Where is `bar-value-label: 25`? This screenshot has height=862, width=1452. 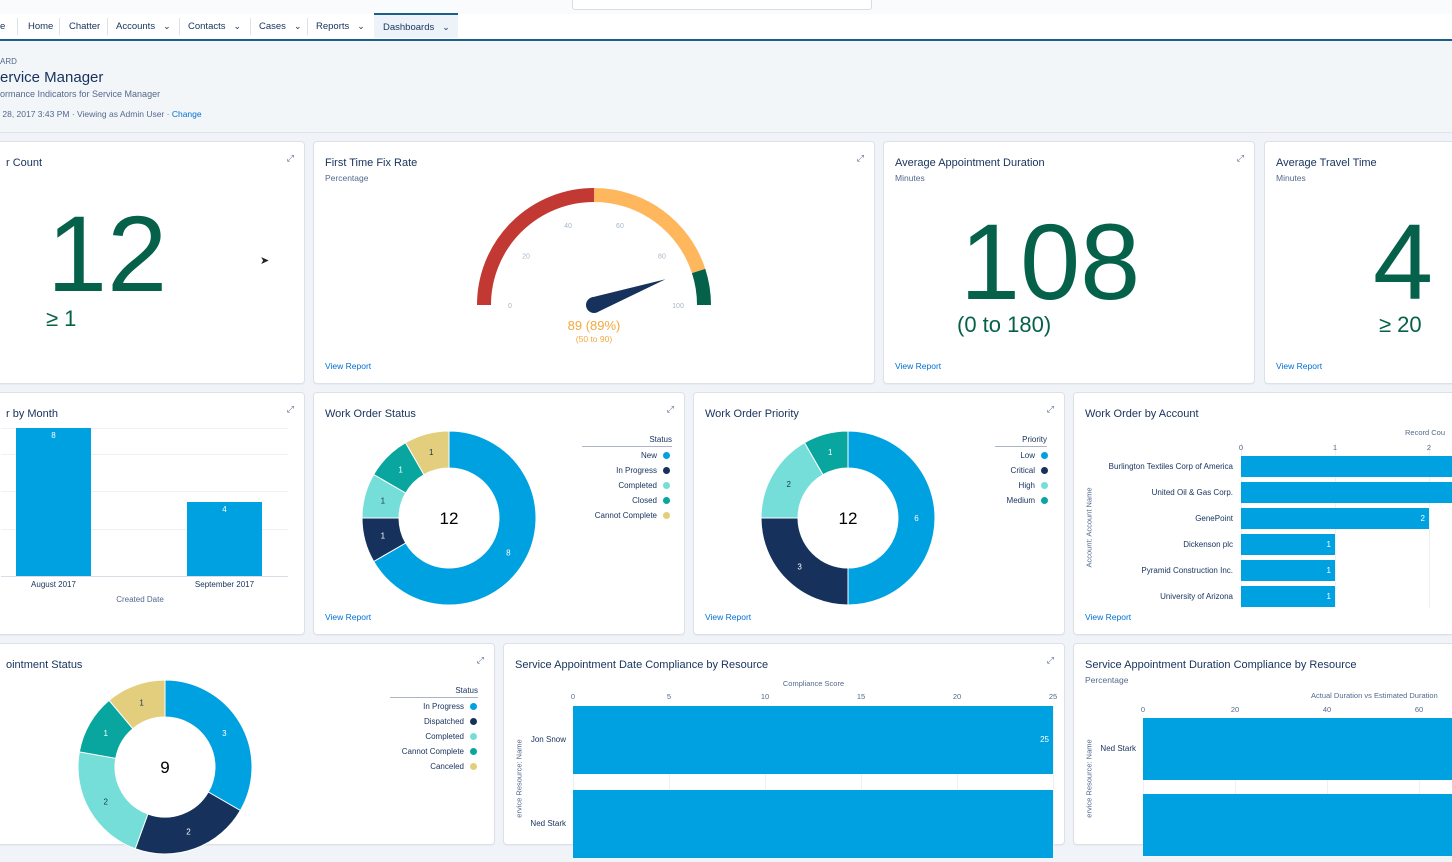 bar-value-label: 25 is located at coordinates (1044, 739).